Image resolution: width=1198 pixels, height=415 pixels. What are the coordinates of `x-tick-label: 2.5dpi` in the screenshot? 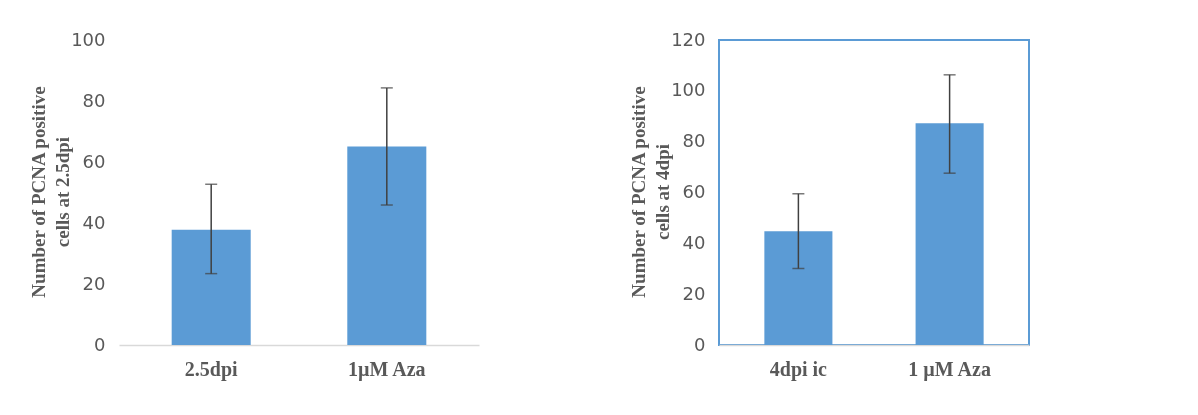 It's located at (211, 369).